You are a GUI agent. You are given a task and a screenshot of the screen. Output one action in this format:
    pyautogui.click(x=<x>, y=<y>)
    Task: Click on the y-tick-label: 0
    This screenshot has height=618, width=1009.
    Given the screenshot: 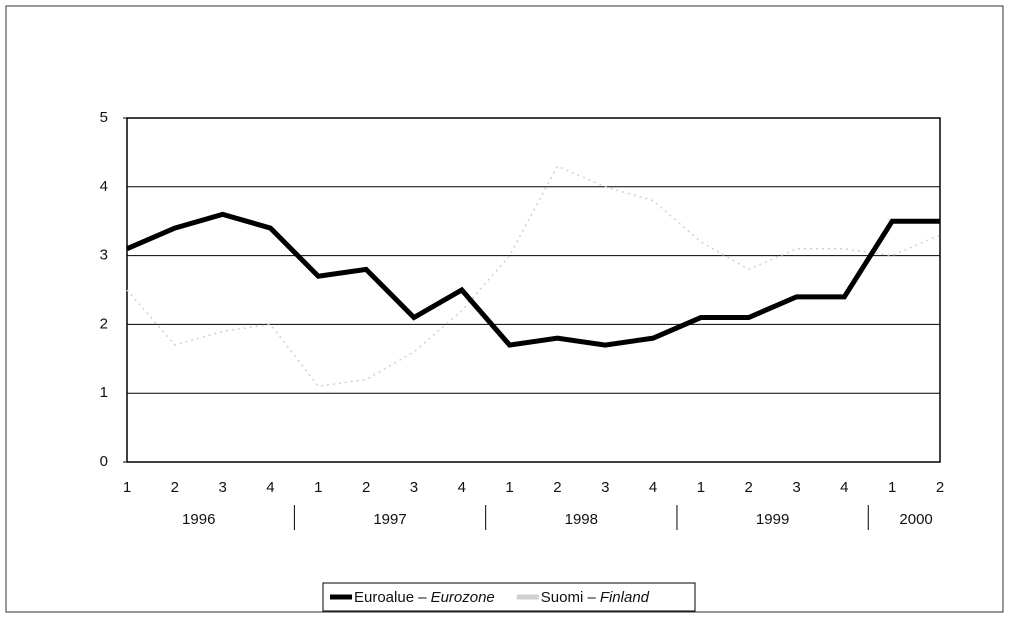 What is the action you would take?
    pyautogui.click(x=104, y=461)
    